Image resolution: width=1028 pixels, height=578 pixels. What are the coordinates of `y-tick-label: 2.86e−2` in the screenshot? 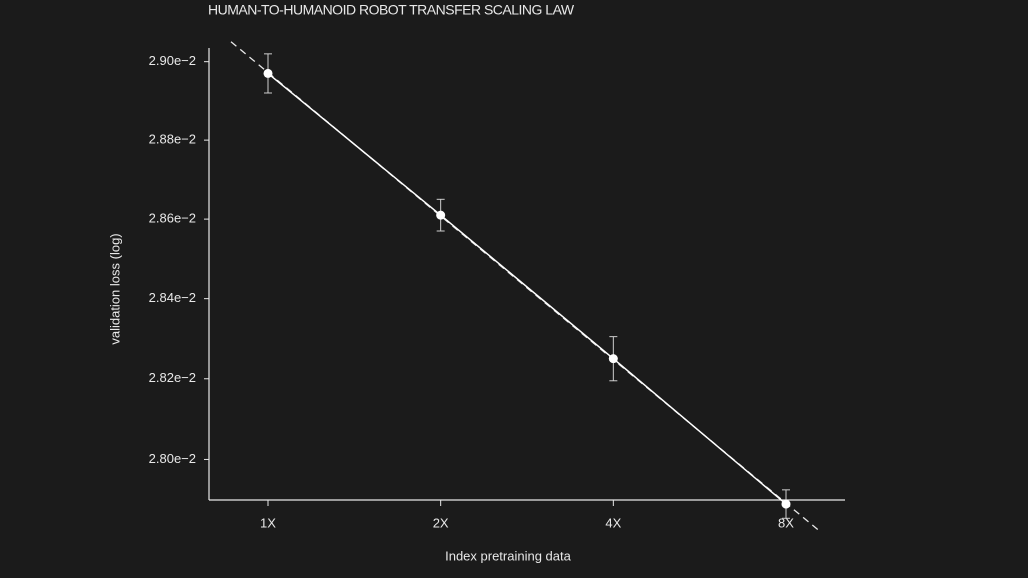 It's located at (172, 218).